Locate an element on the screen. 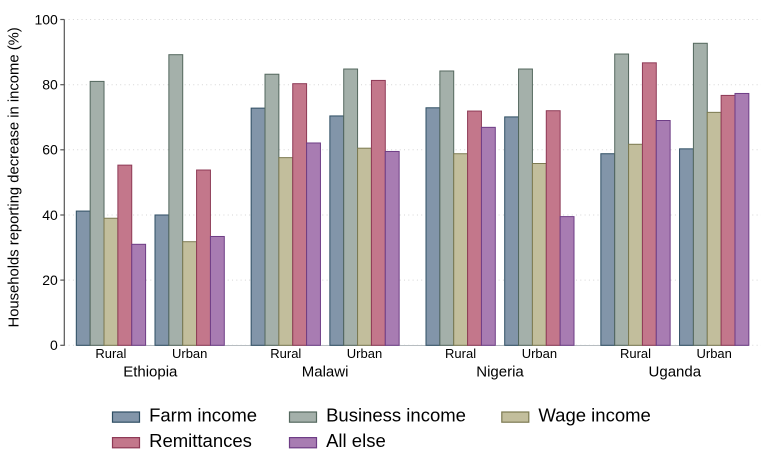  svg-text: Remittances is located at coordinates (200, 440).